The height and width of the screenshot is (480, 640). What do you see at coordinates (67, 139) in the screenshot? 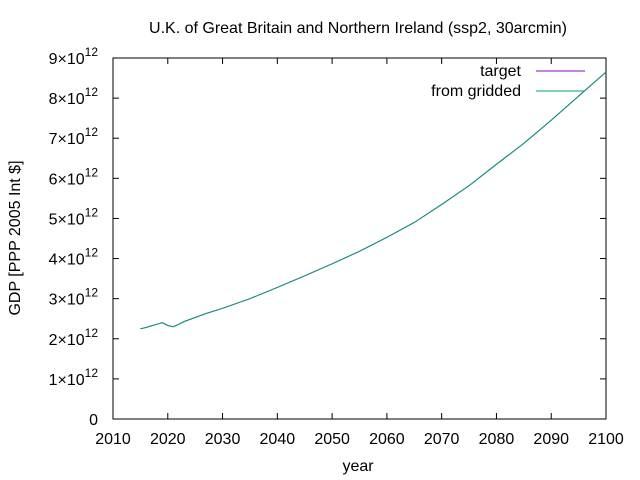
I see `y-tick-mantissa: 7×10` at bounding box center [67, 139].